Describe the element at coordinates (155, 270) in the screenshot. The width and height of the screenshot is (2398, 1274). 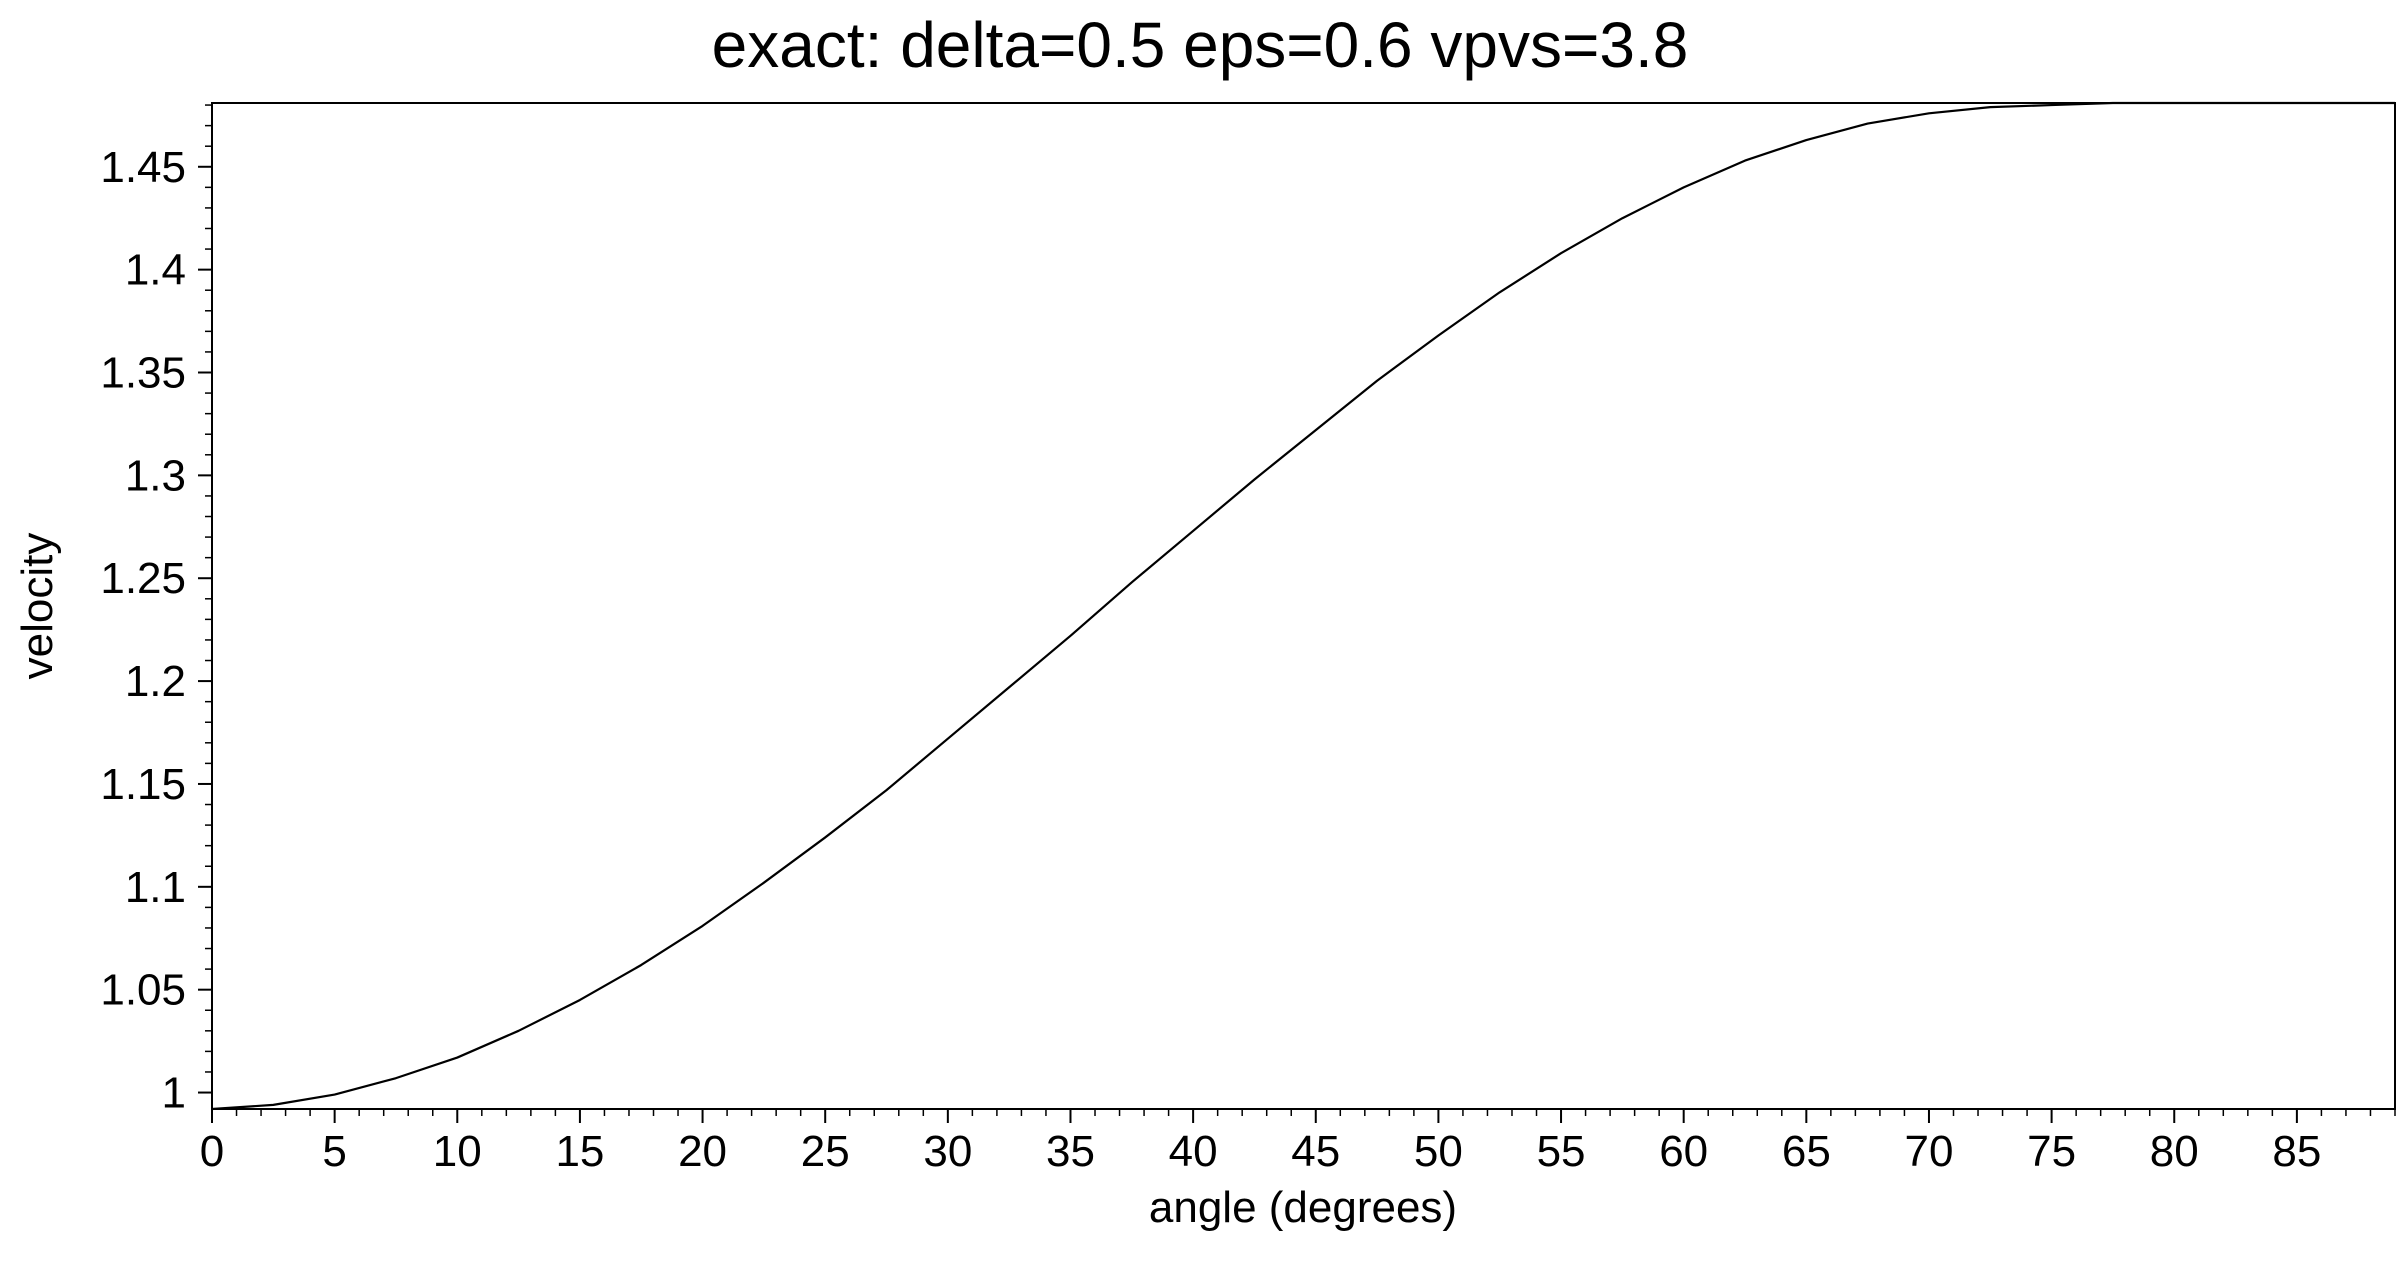
I see `y-tick-label: 1.4` at that location.